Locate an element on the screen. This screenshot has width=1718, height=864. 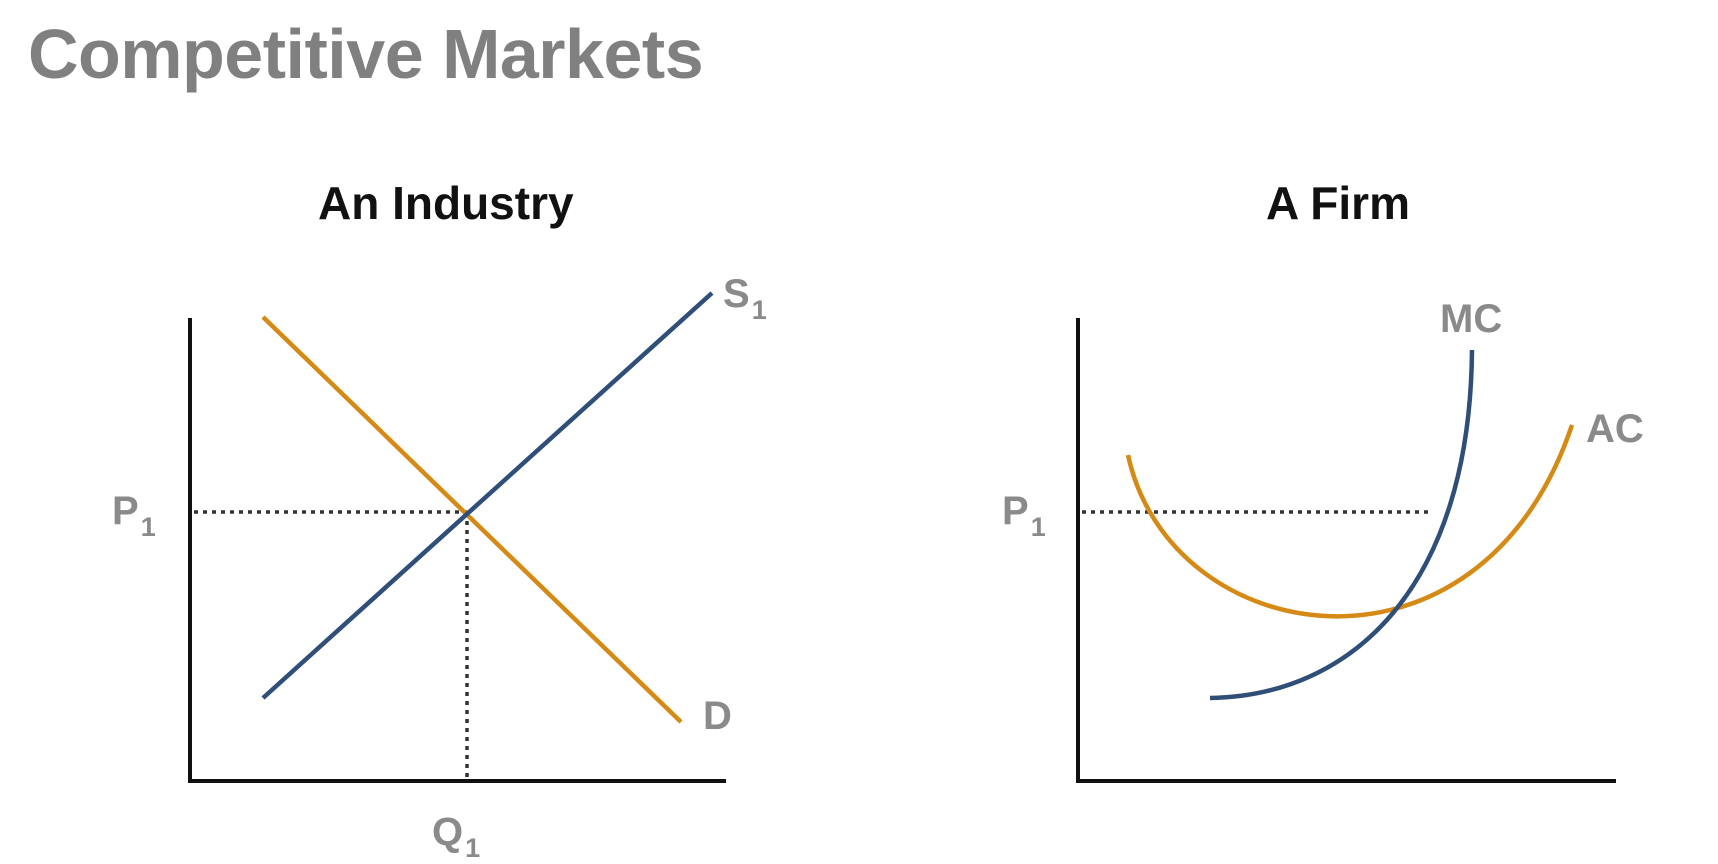
supply-curve is located at coordinates (487, 495).